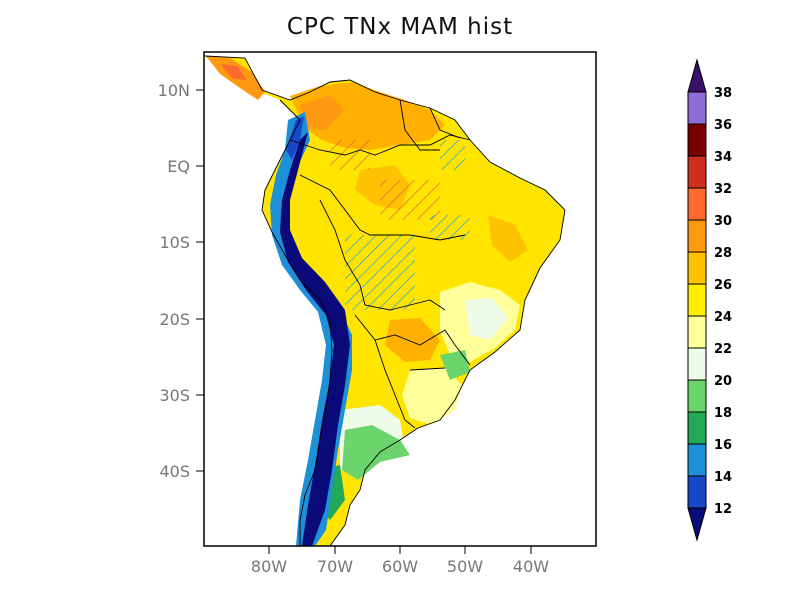 The height and width of the screenshot is (600, 800). I want to click on lon-label-70w: 70W, so click(335, 566).